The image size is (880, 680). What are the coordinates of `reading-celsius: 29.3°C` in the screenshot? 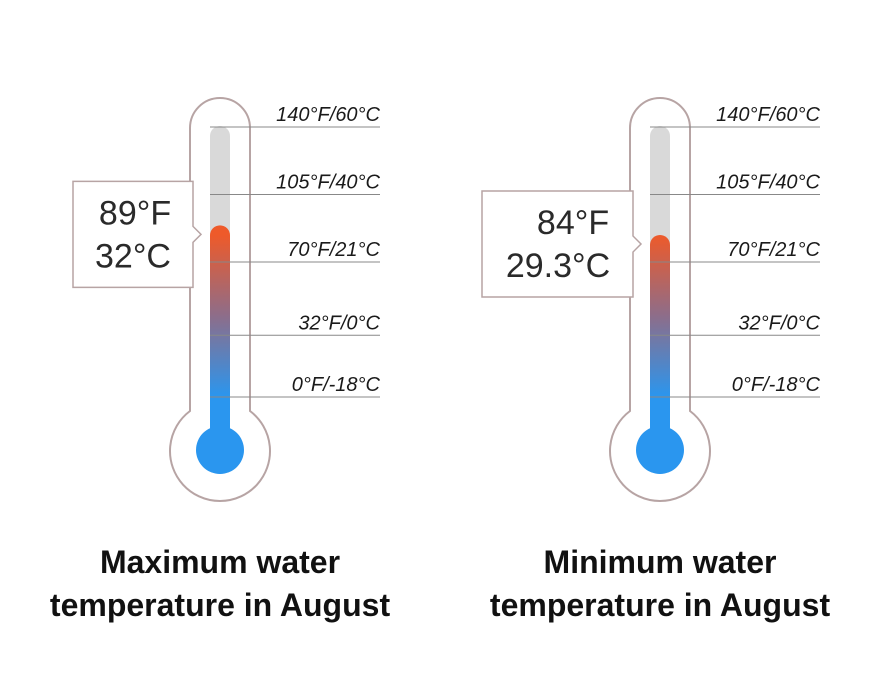 It's located at (558, 266).